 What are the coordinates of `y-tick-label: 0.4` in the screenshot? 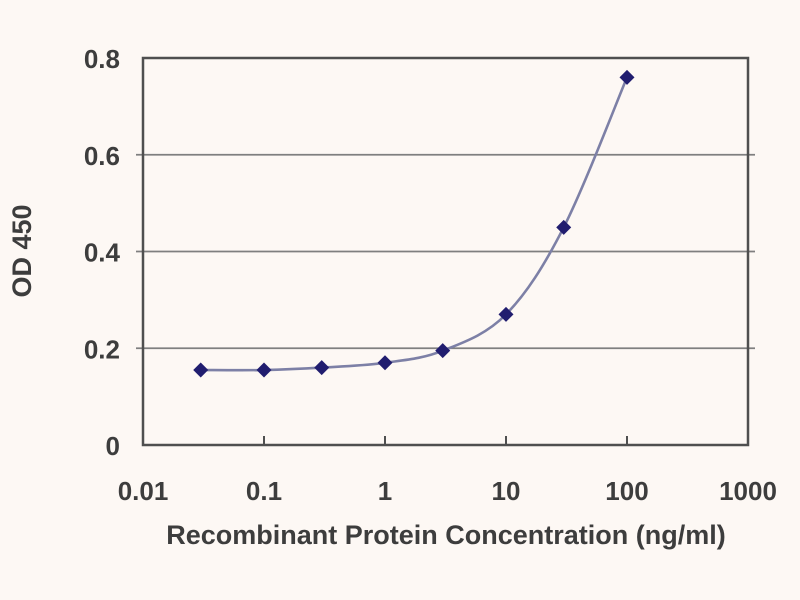 It's located at (102, 253).